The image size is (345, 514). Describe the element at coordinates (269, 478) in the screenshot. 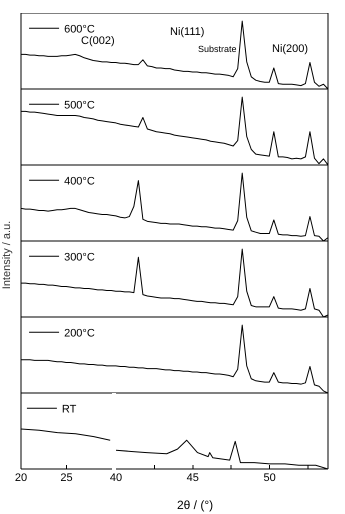

I see `x-tick-label: 50` at that location.